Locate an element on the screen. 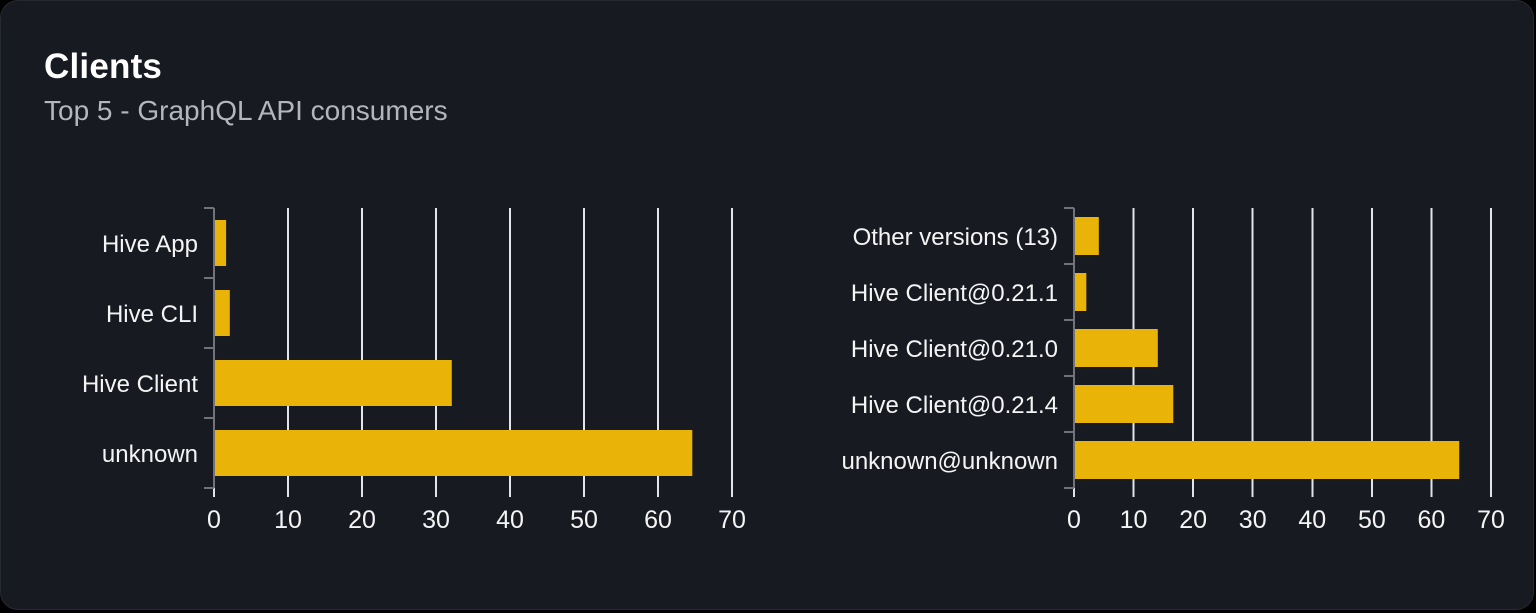 This screenshot has height=613, width=1536. category-label: Hive Client is located at coordinates (140, 384).